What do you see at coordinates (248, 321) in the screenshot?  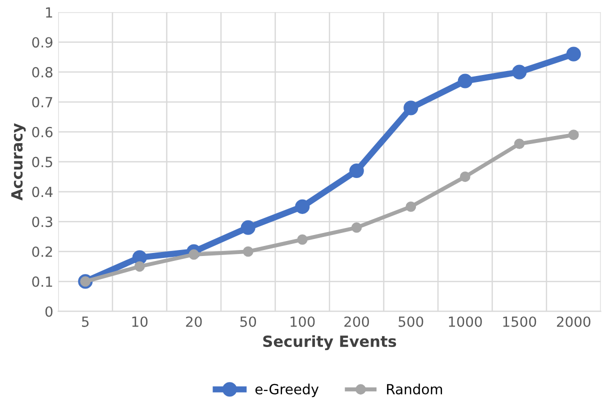 I see `x-tick-label: 50` at bounding box center [248, 321].